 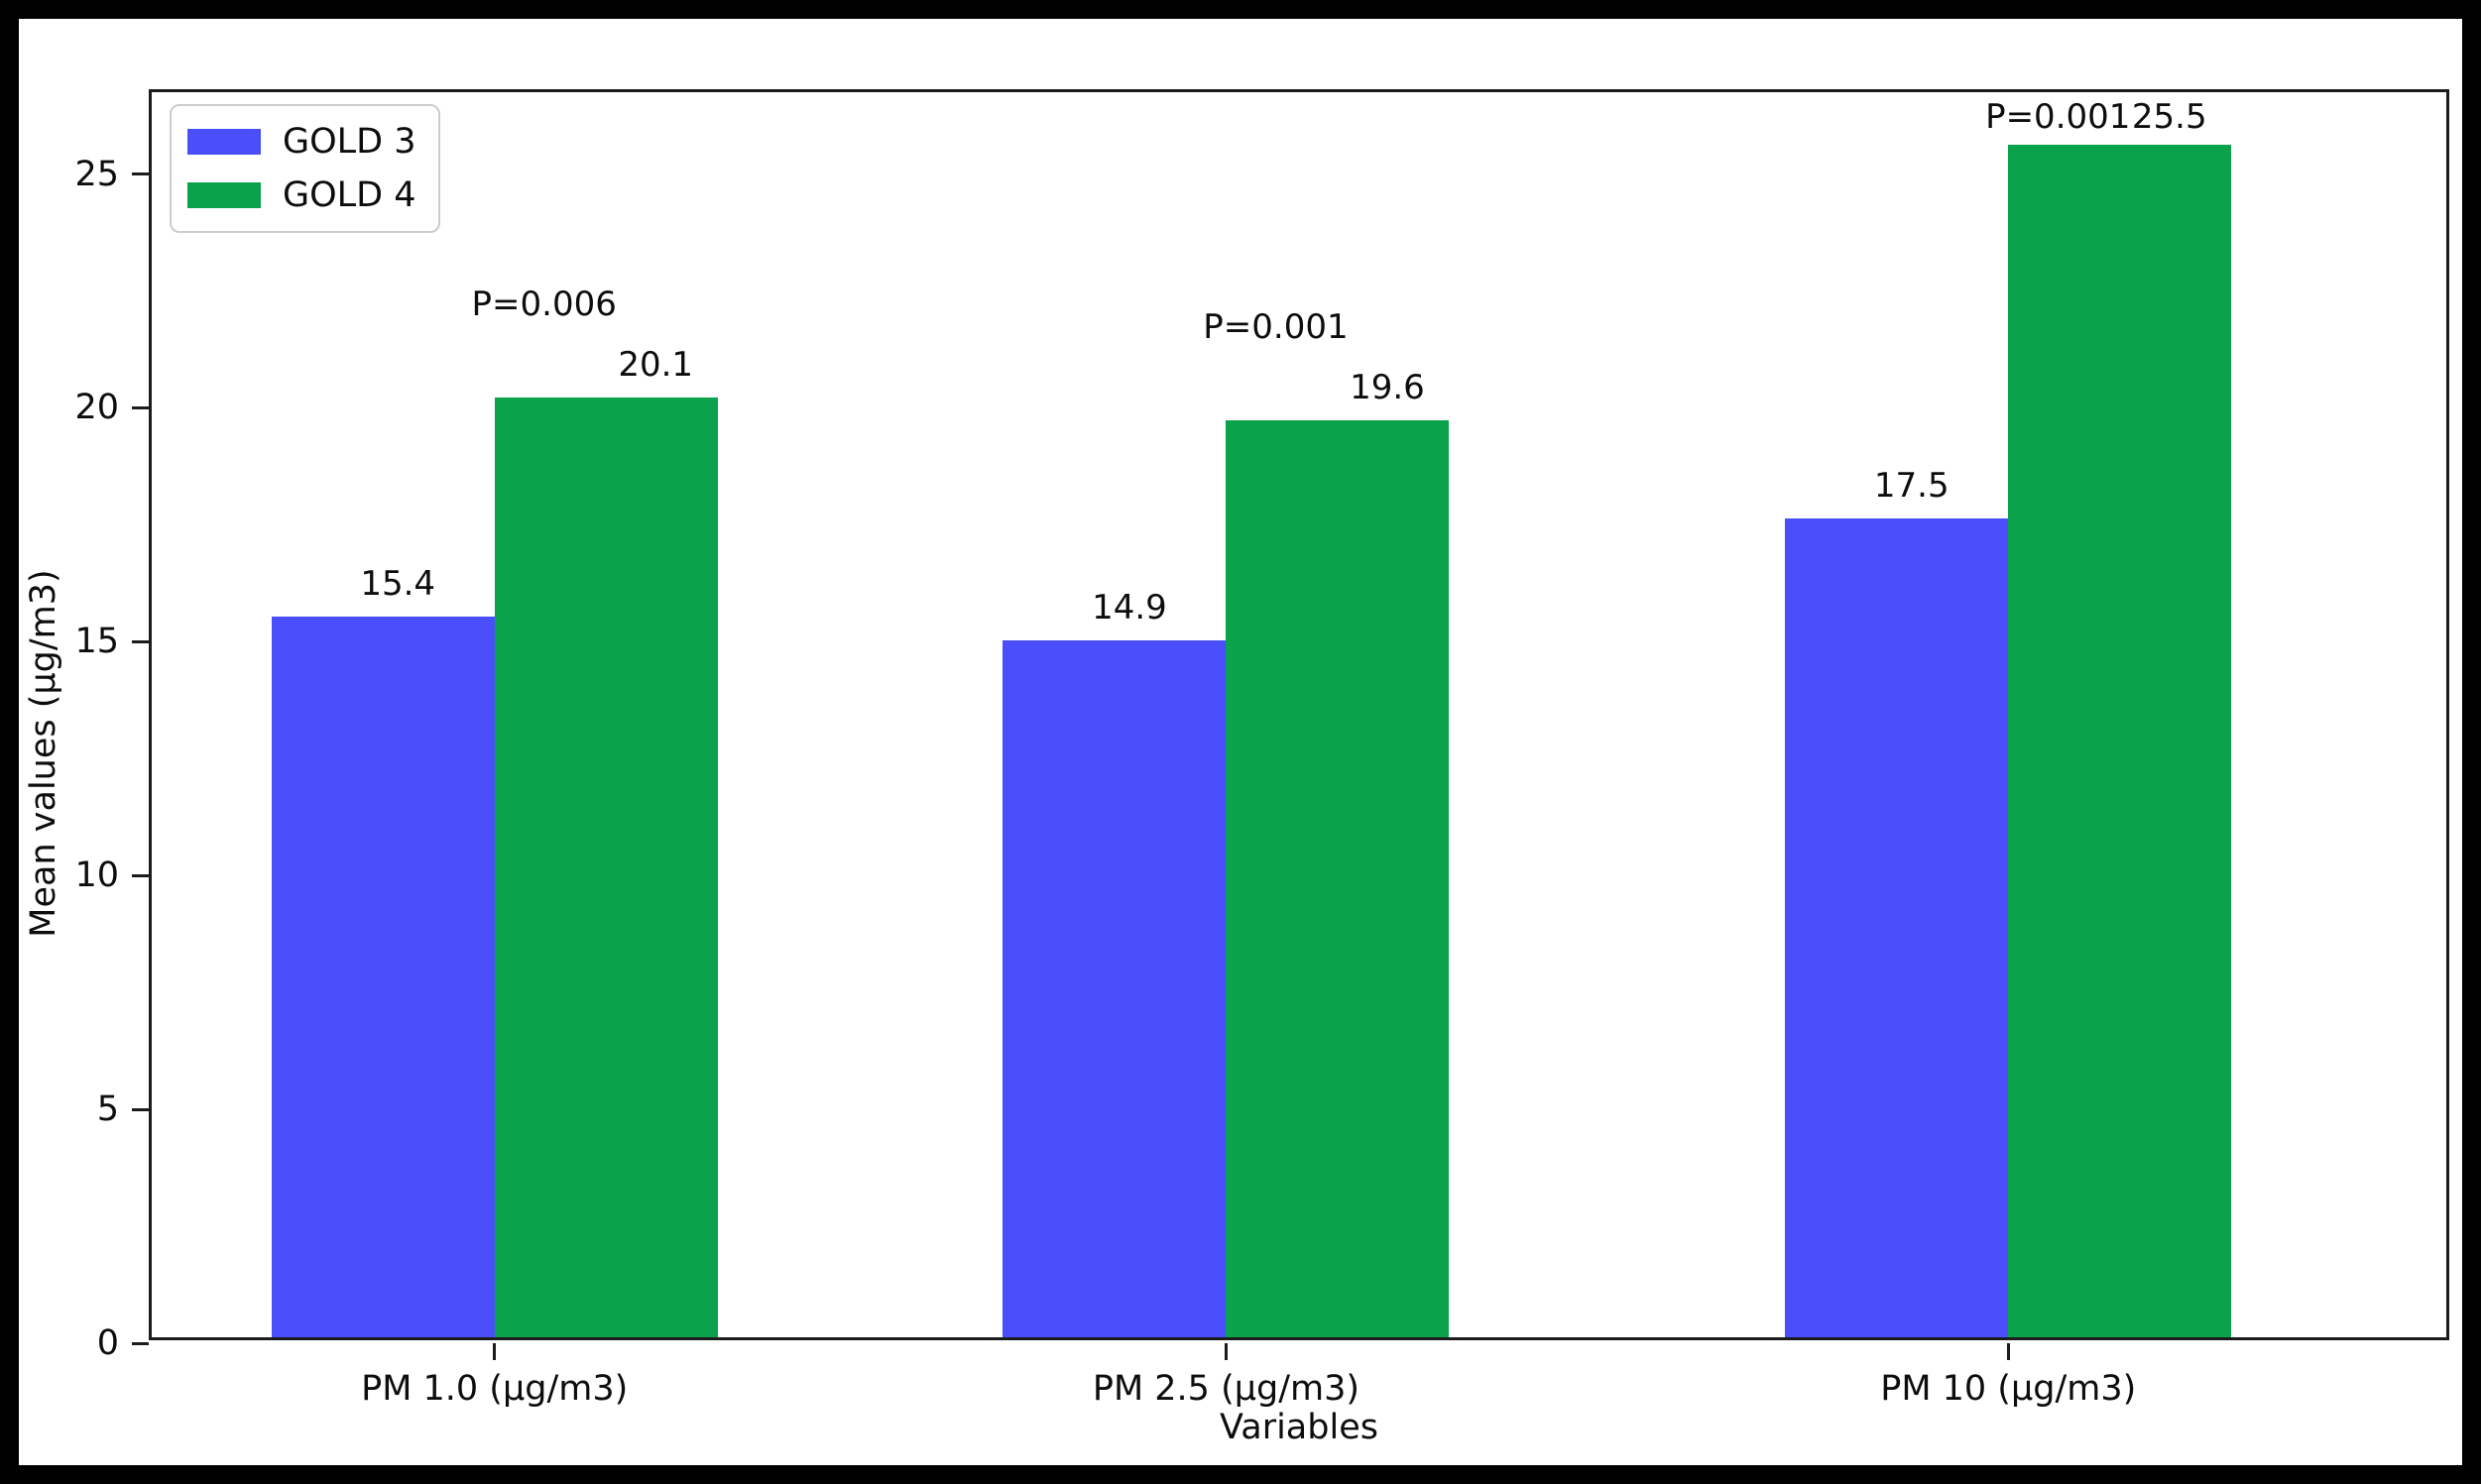 I want to click on bar-value-label: 14.9, so click(x=1130, y=608).